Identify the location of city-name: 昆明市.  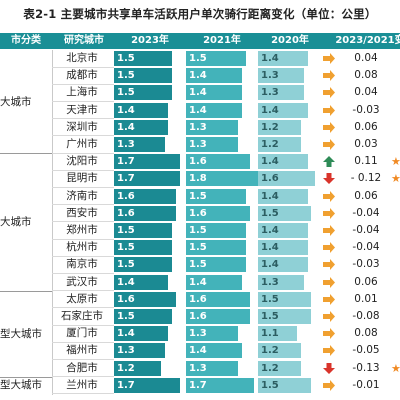
(82, 178).